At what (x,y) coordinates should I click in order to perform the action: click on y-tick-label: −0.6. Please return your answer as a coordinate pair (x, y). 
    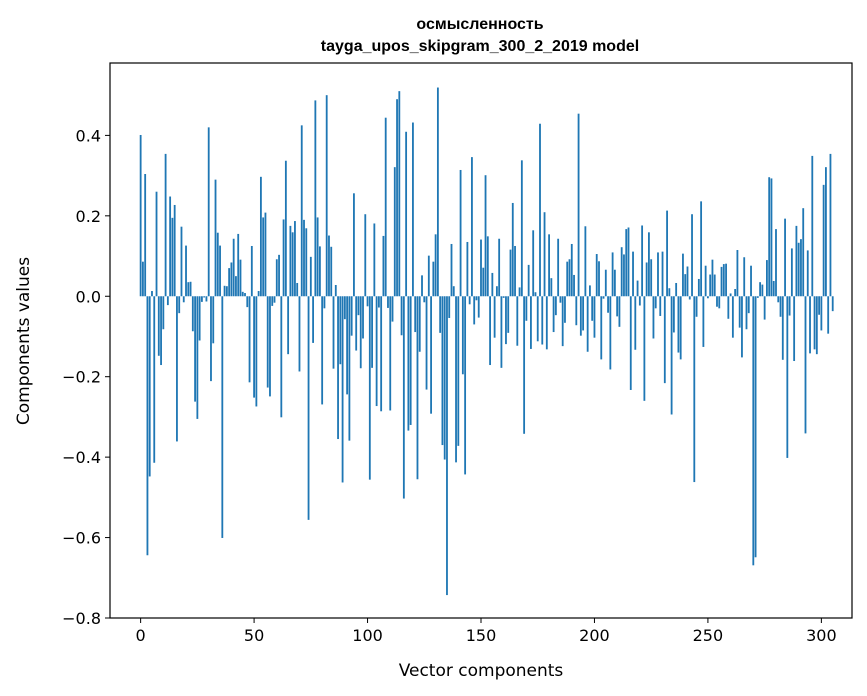
    Looking at the image, I should click on (81, 538).